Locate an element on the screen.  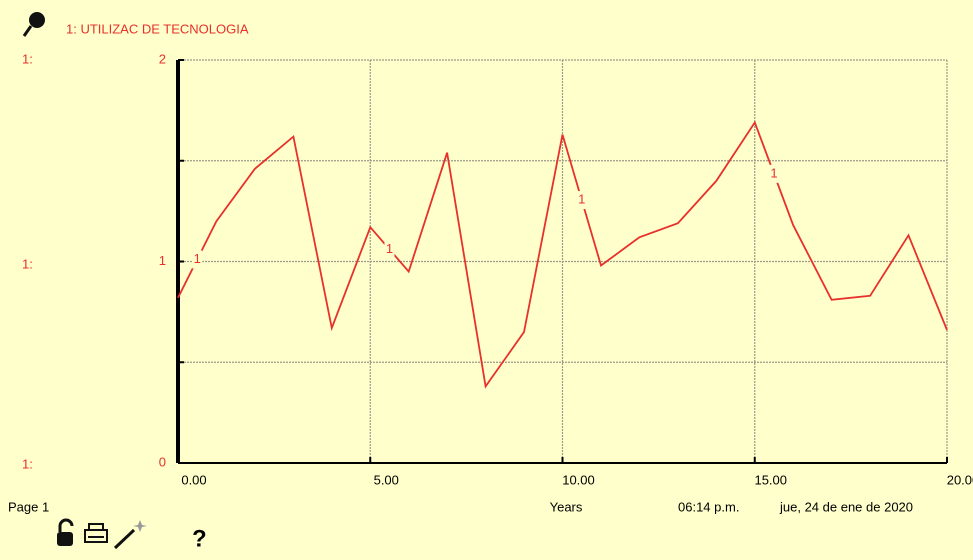
chart-title: 1: UTILIZAC DE TECNOLOGIA is located at coordinates (157, 28).